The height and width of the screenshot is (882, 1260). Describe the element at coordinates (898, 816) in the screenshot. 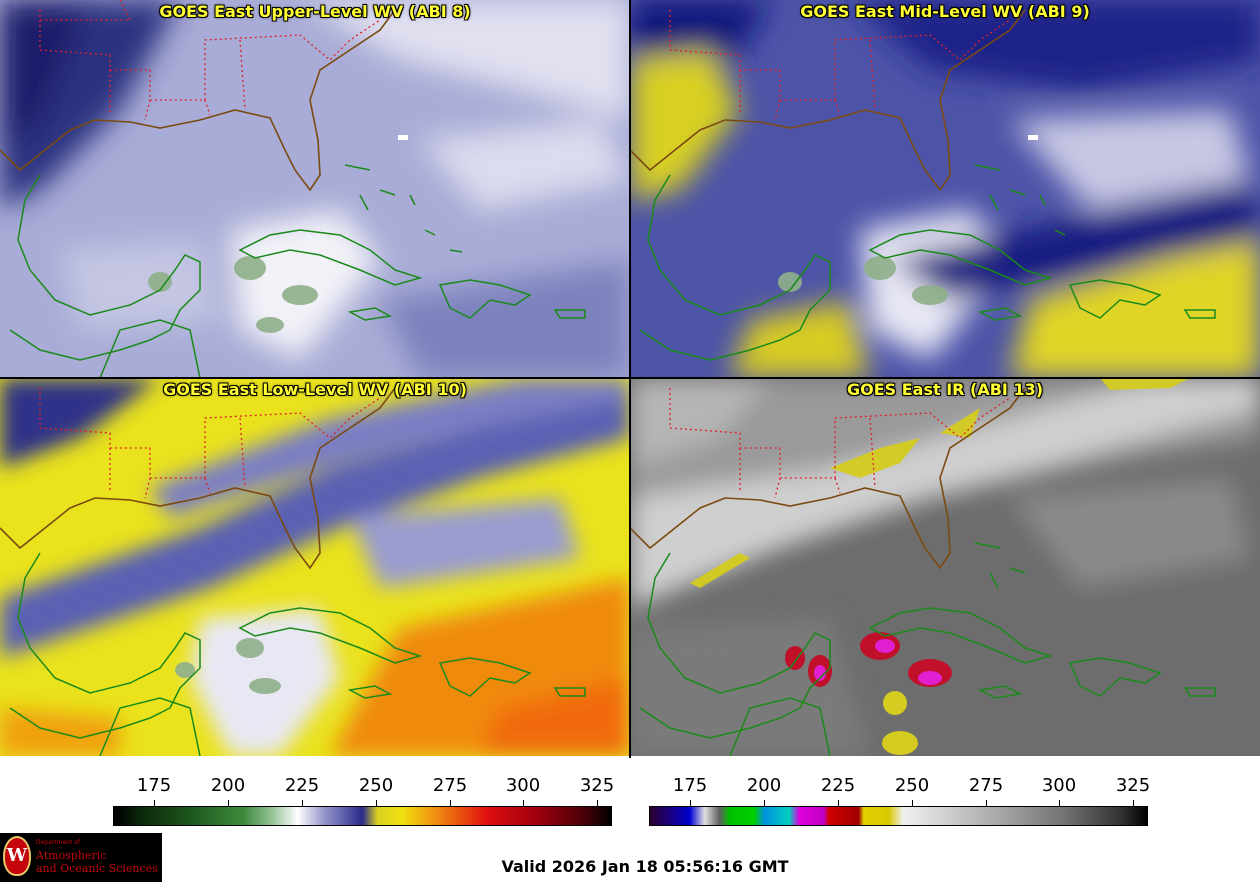

I see `ir-colorbar` at that location.